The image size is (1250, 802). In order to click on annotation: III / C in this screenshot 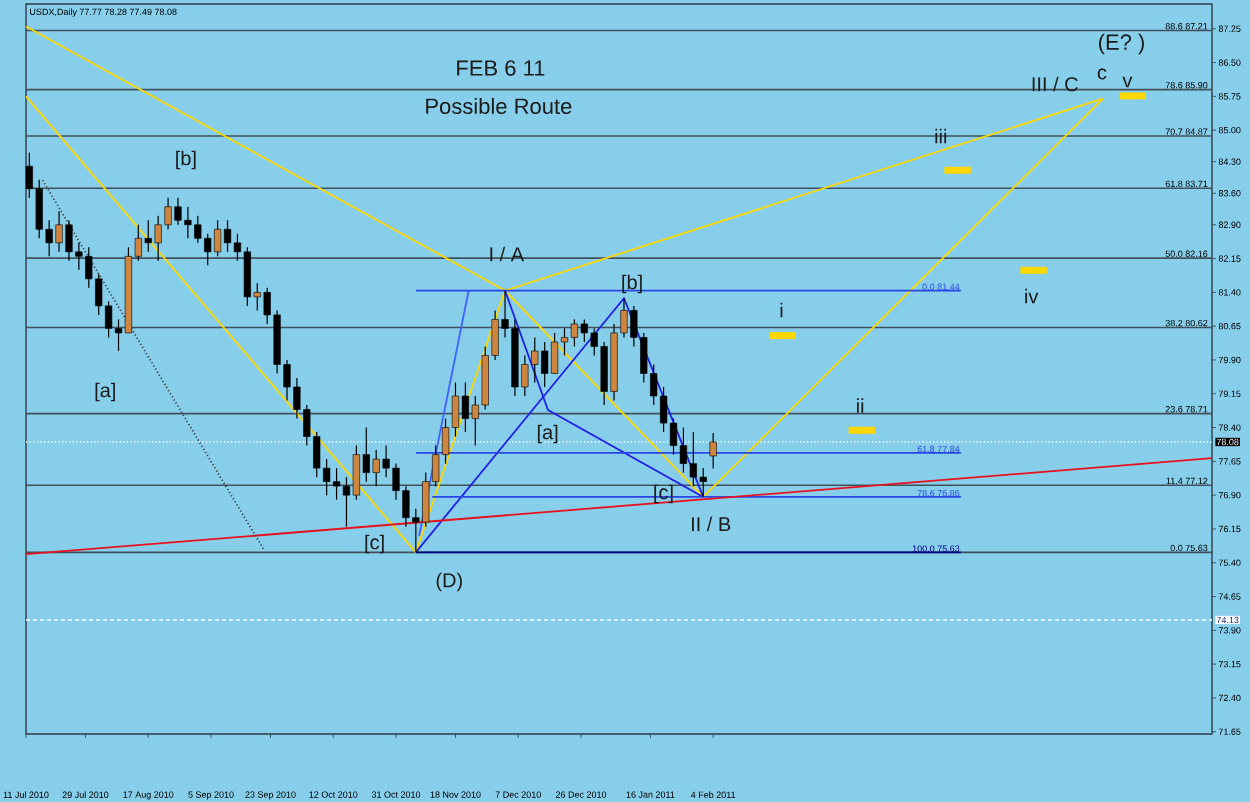, I will do `click(1055, 84)`.